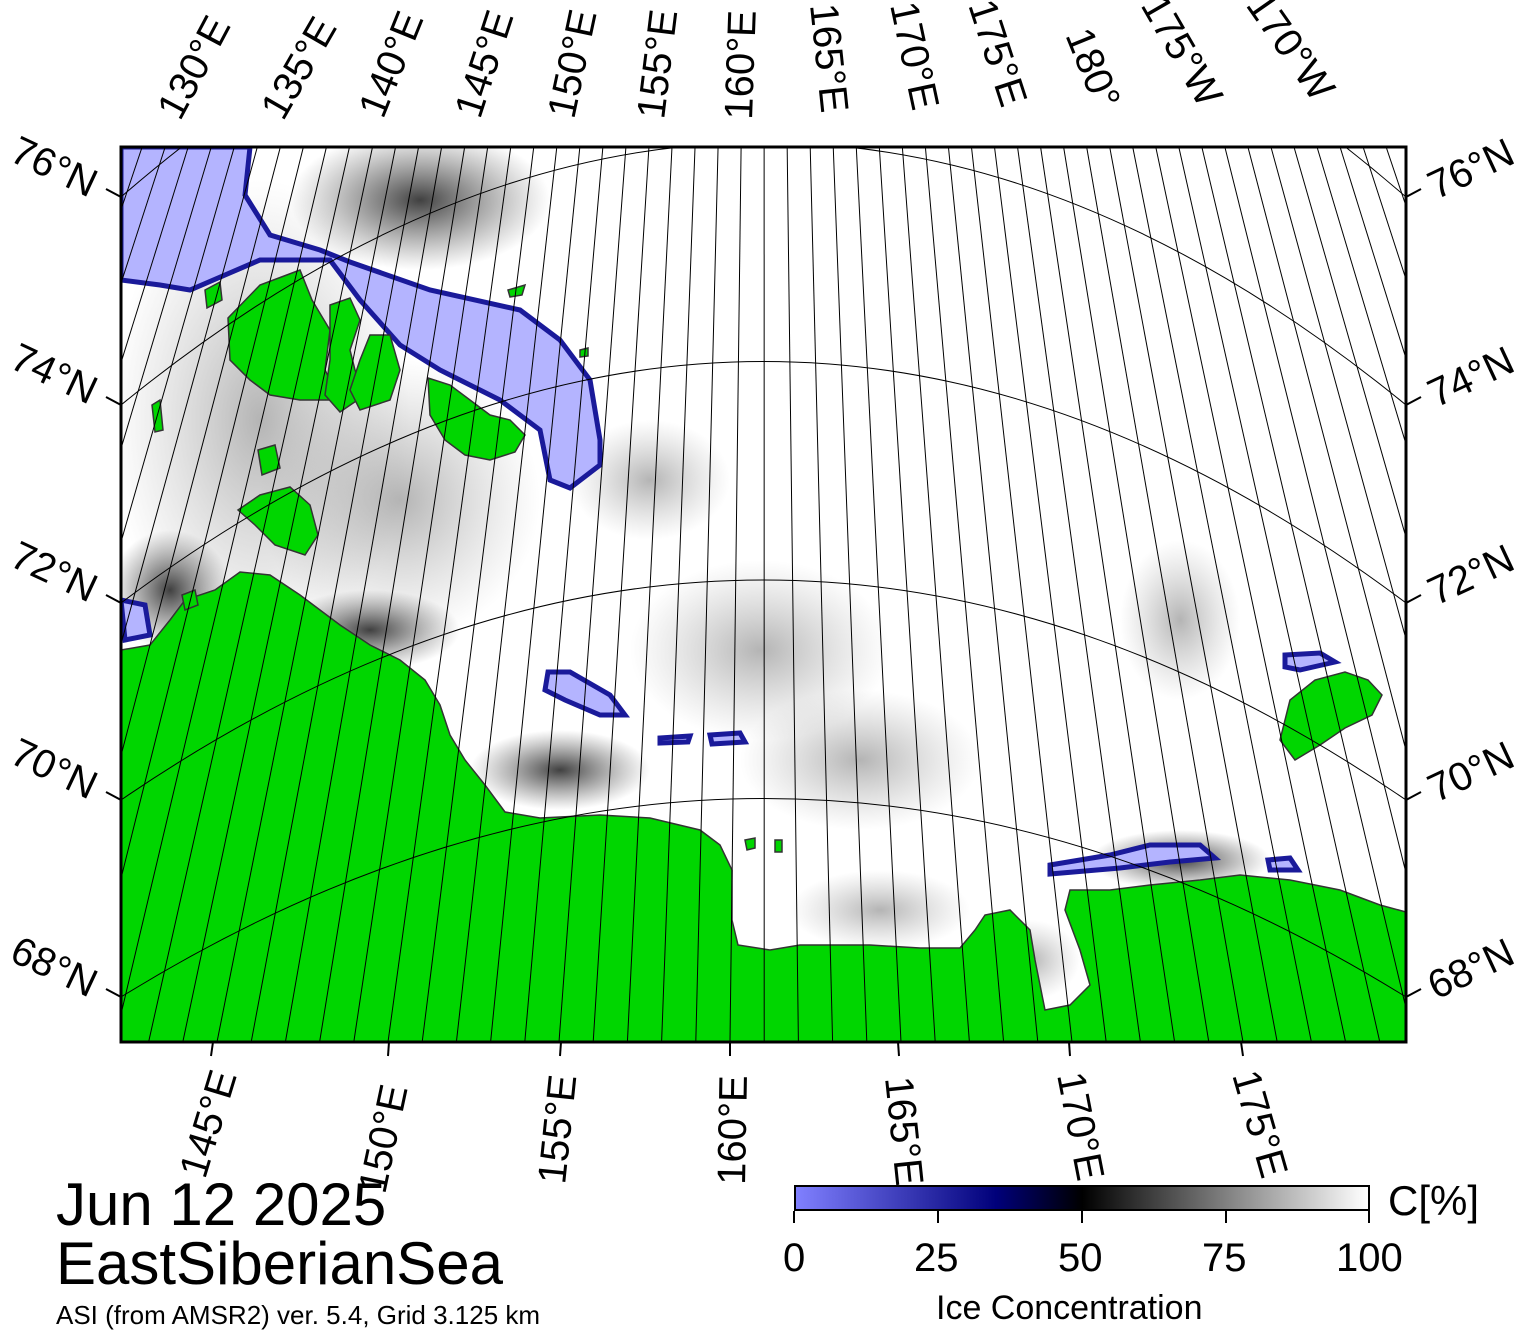  What do you see at coordinates (1471, 170) in the screenshot?
I see `right-lat-label: 76°N` at bounding box center [1471, 170].